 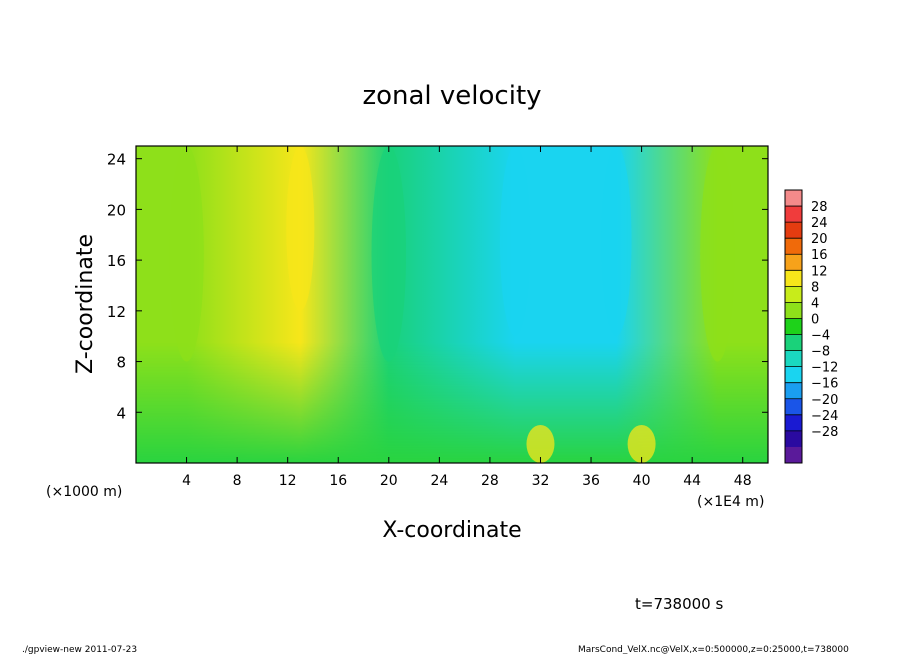 What do you see at coordinates (84, 492) in the screenshot?
I see `y-unit-label: (×1000 m)` at bounding box center [84, 492].